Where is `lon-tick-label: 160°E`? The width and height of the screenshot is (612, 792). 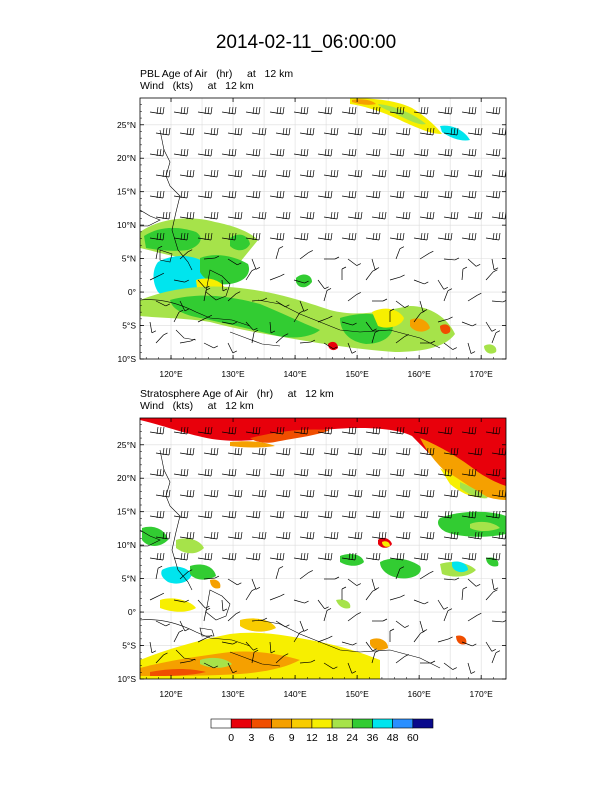 lon-tick-label: 160°E is located at coordinates (420, 694).